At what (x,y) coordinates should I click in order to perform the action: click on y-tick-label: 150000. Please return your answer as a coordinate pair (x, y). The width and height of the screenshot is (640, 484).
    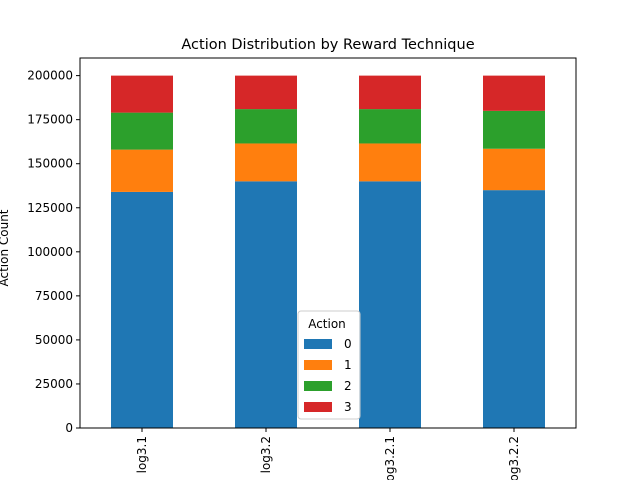
    Looking at the image, I should click on (50, 164).